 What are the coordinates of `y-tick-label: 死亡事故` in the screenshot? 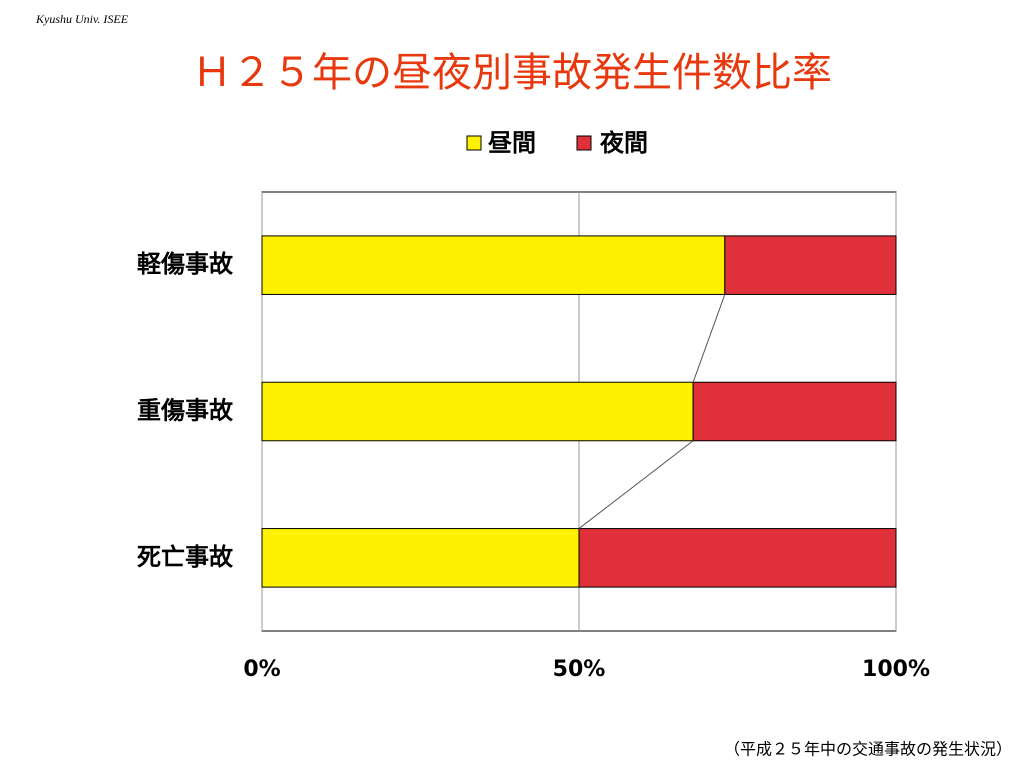 It's located at (185, 557).